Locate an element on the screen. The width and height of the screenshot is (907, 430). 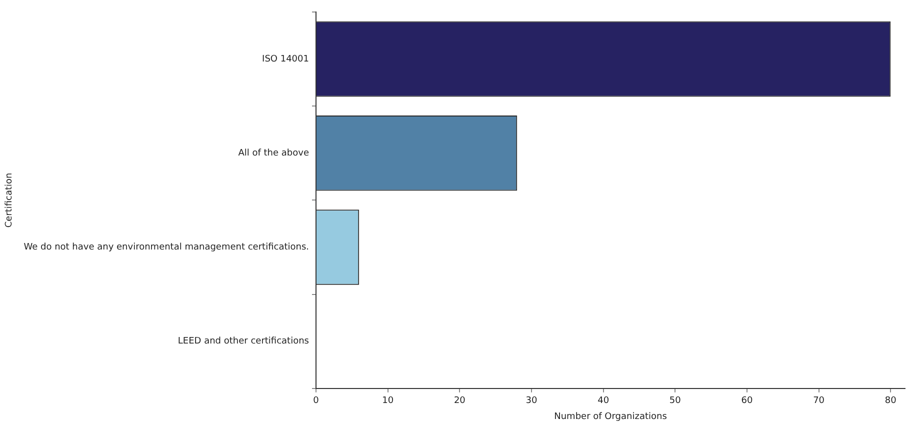
y-tick-label: ISO 14001 is located at coordinates (285, 59).